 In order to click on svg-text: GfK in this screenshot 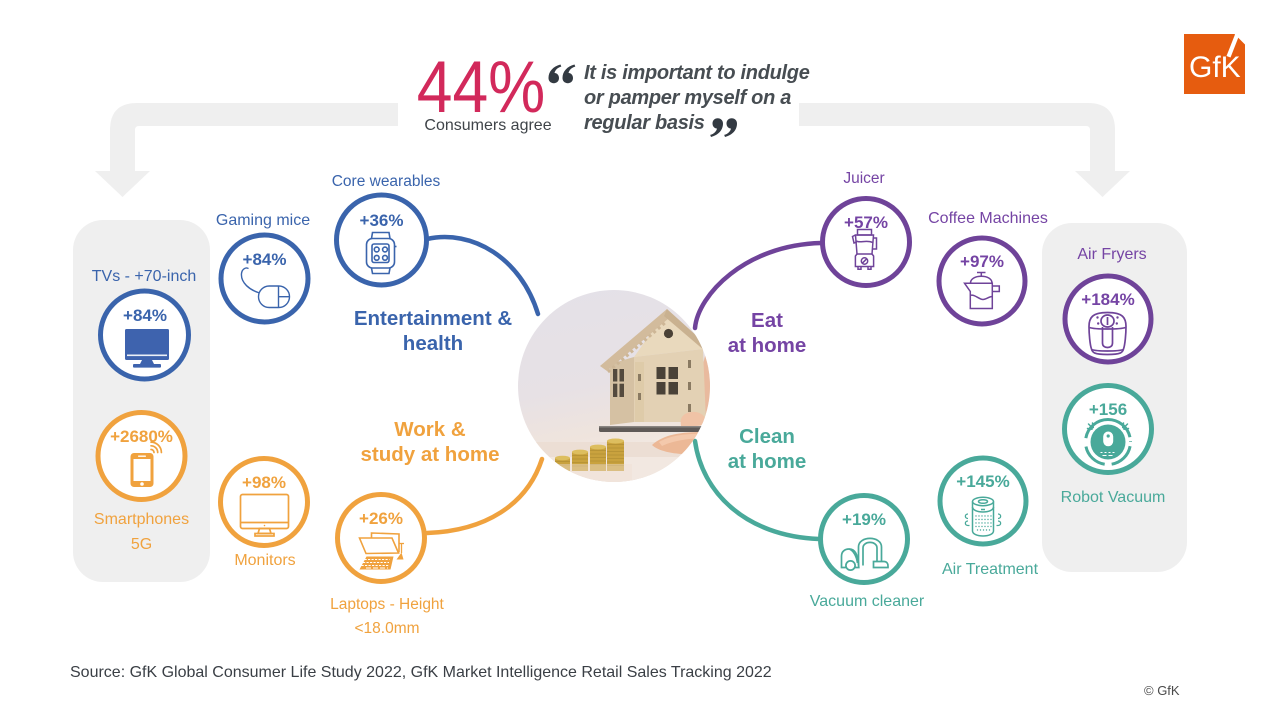, I will do `click(1215, 67)`.